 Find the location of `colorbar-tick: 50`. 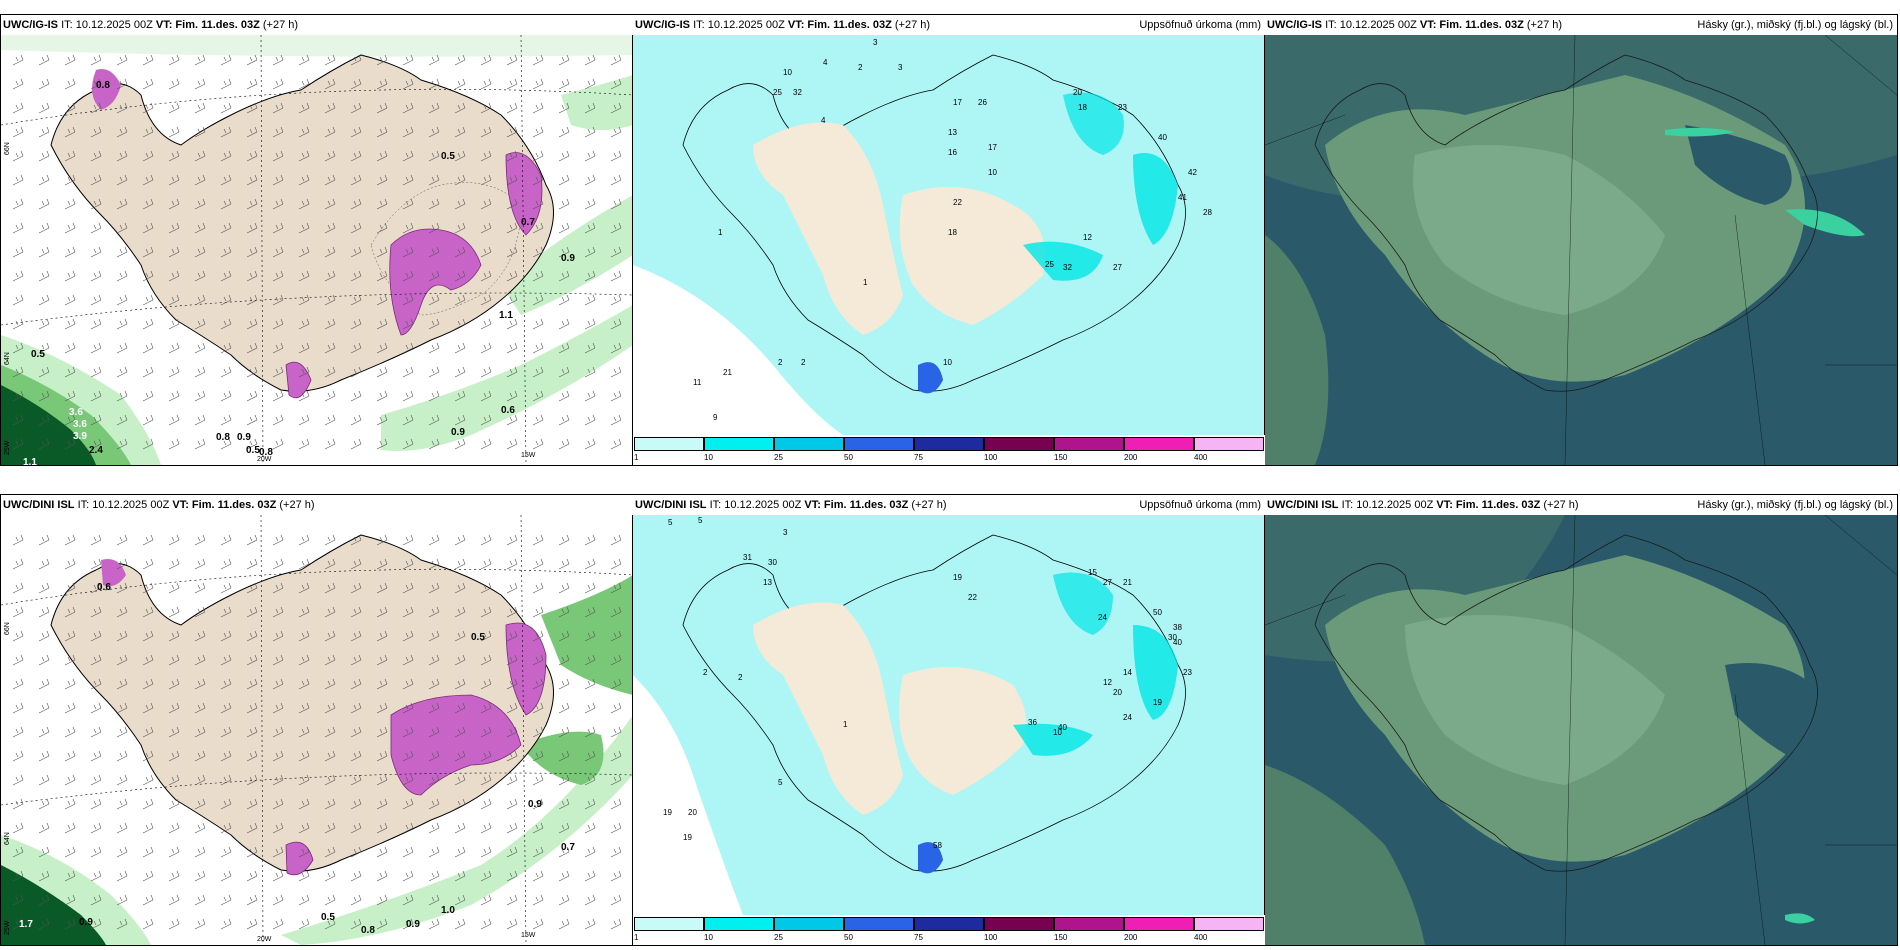

colorbar-tick: 50 is located at coordinates (848, 937).